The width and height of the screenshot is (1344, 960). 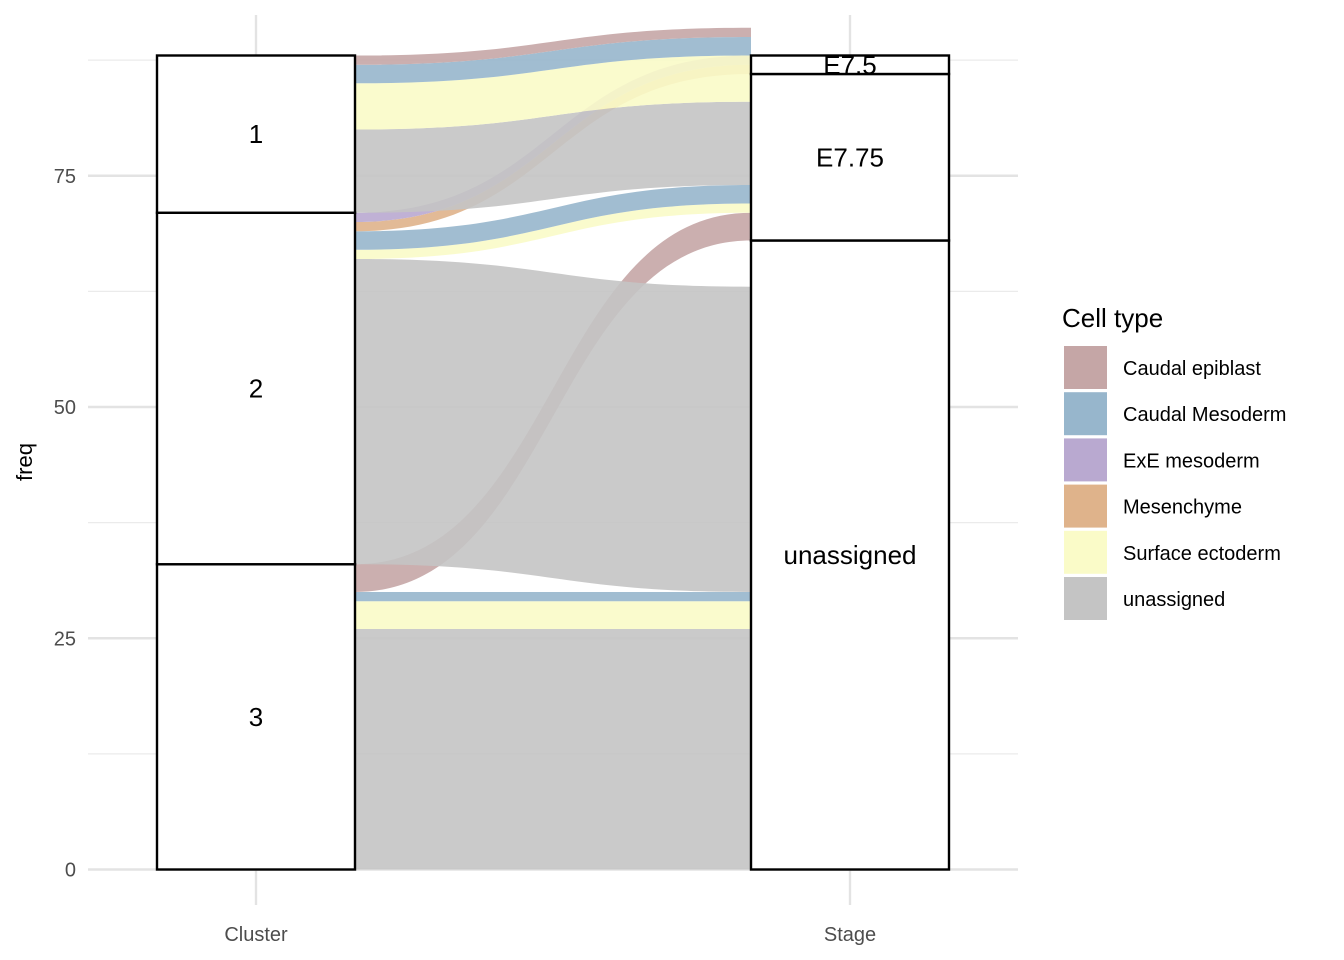 I want to click on legend-key-exe-mesoderm, so click(x=1085, y=460).